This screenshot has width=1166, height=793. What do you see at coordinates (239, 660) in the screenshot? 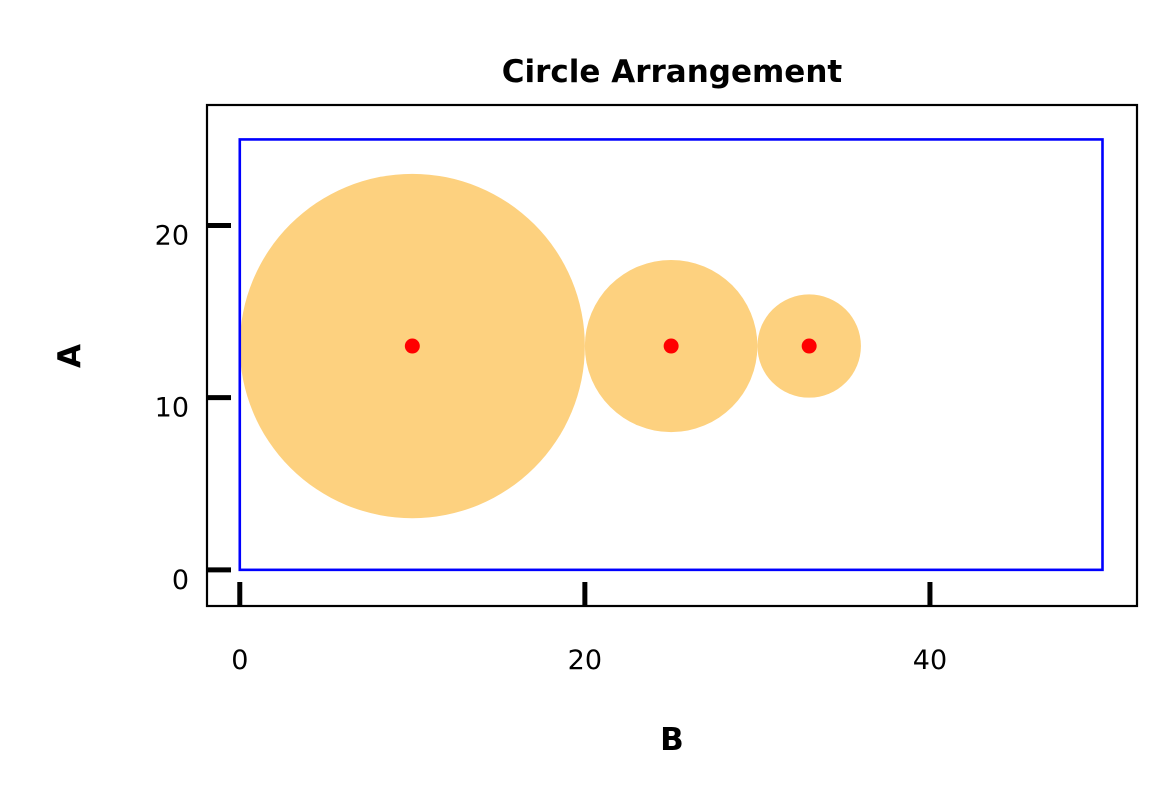
I see `x-tick-label-0: 0` at bounding box center [239, 660].